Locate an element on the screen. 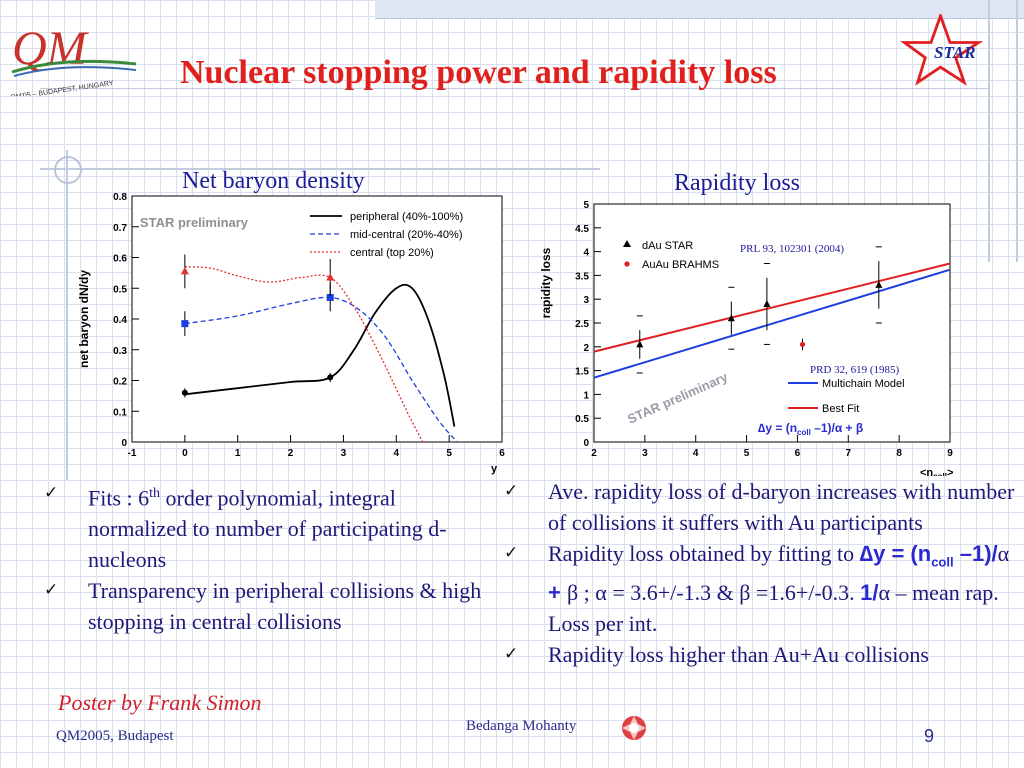 Image resolution: width=1024 pixels, height=768 pixels. y-tick-label: 0.5 is located at coordinates (582, 419).